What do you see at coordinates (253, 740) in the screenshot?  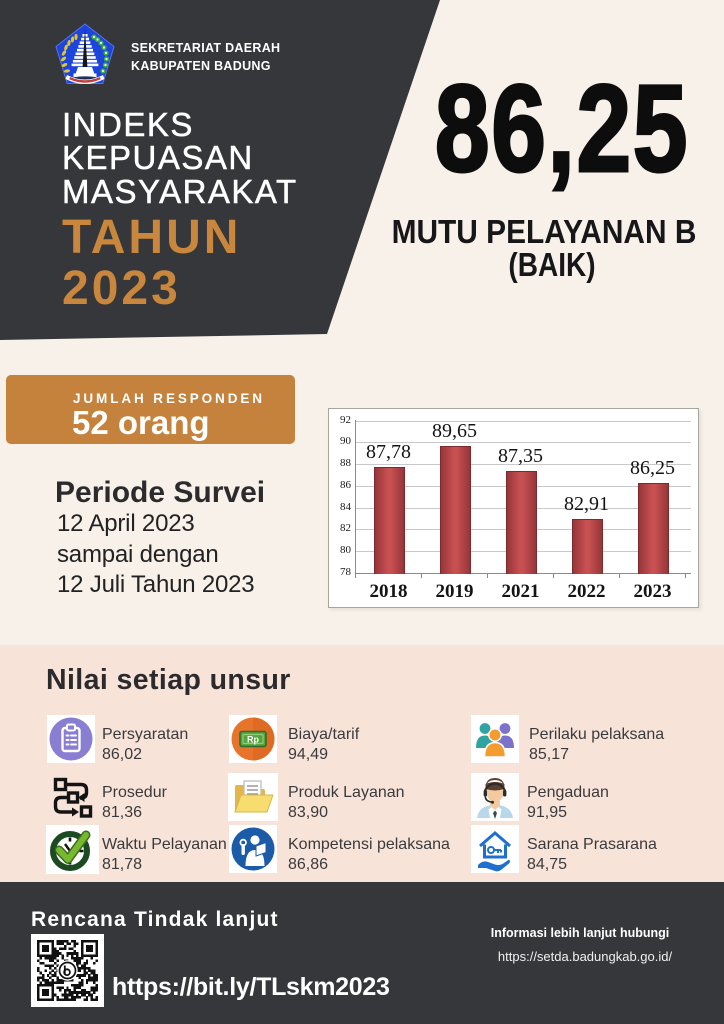 I see `svg-text: Rp` at bounding box center [253, 740].